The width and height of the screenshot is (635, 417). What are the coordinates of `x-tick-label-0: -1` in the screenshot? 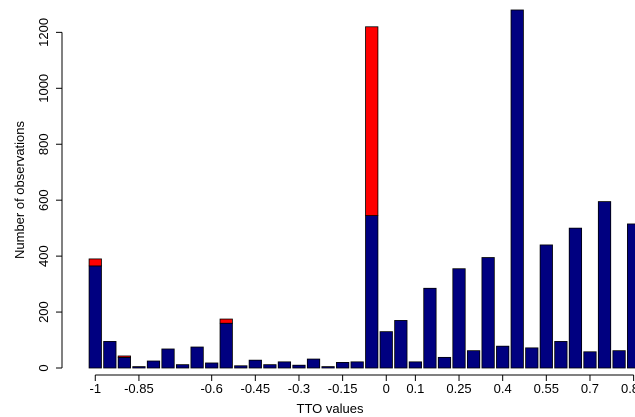 It's located at (95, 388).